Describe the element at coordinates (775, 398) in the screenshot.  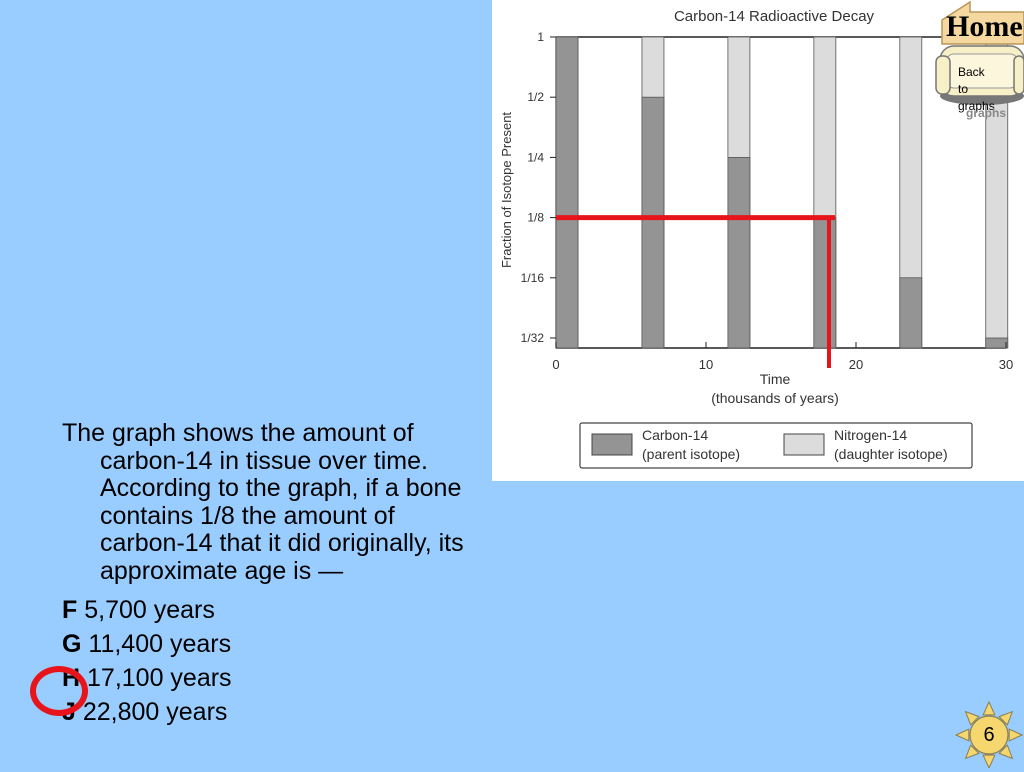
I see `x-axis-sublabel: (thousands of years)` at that location.